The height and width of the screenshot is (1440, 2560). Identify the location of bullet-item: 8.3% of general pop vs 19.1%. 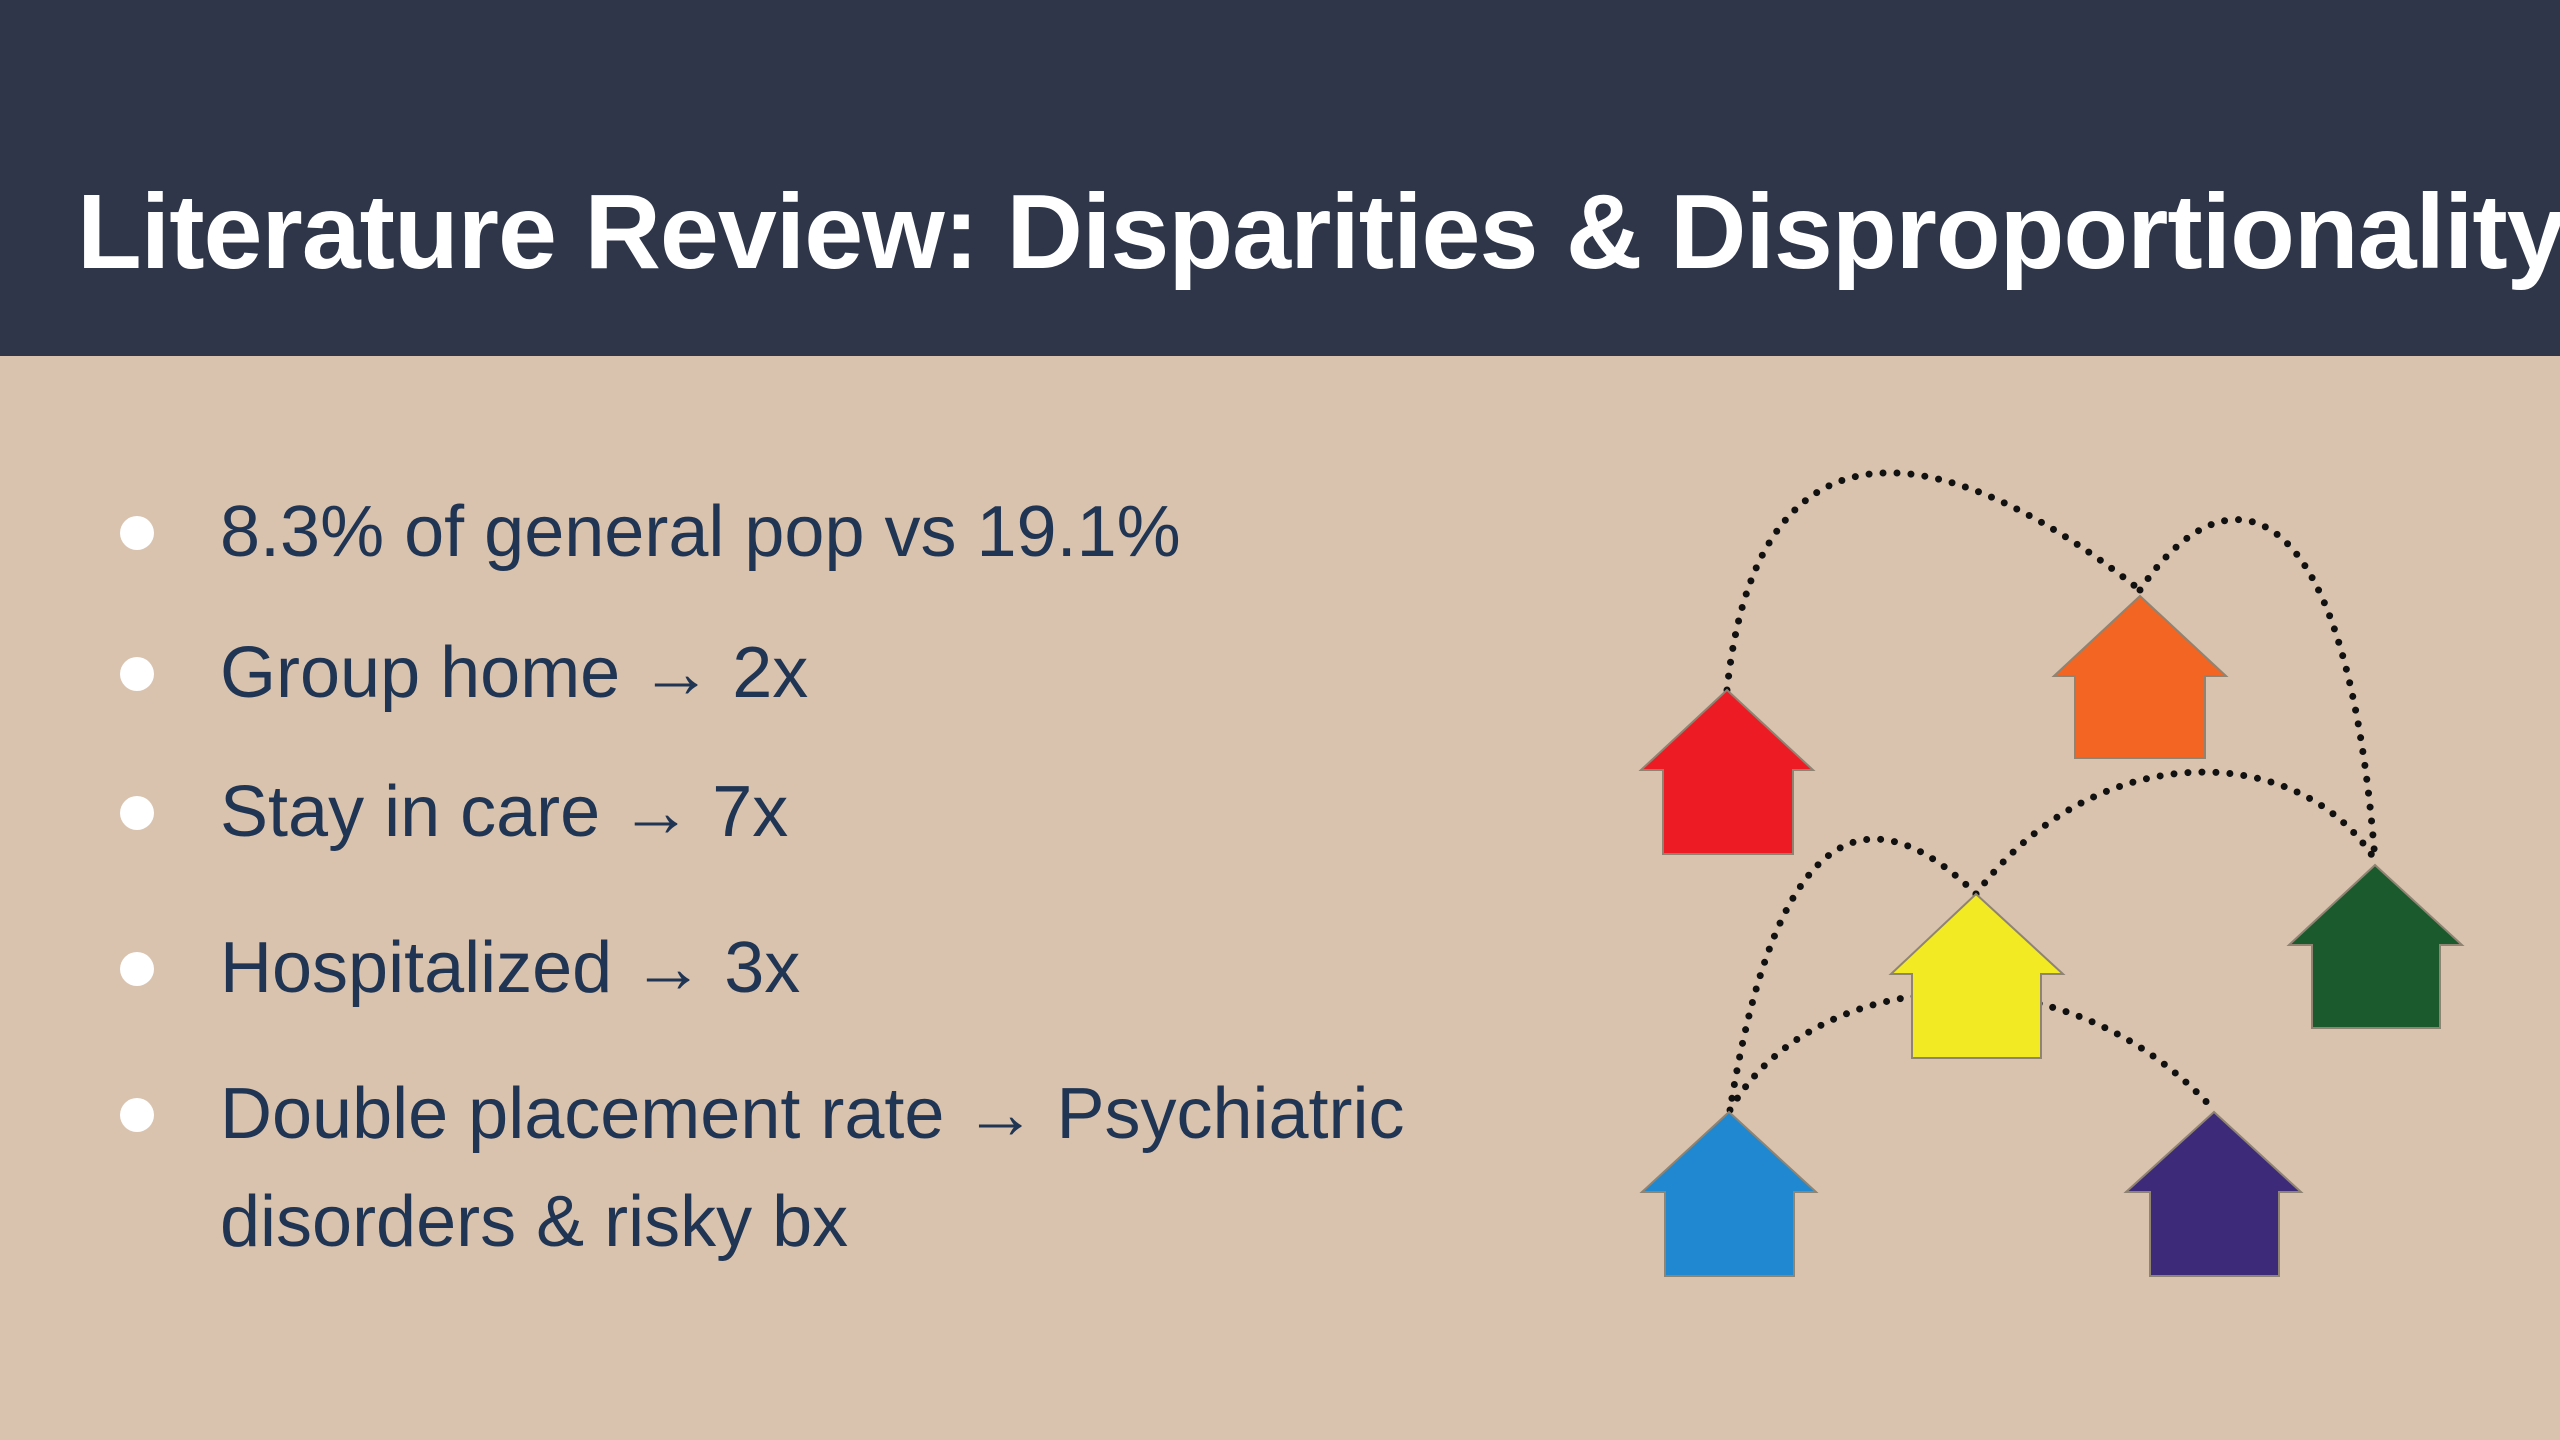
(650, 532).